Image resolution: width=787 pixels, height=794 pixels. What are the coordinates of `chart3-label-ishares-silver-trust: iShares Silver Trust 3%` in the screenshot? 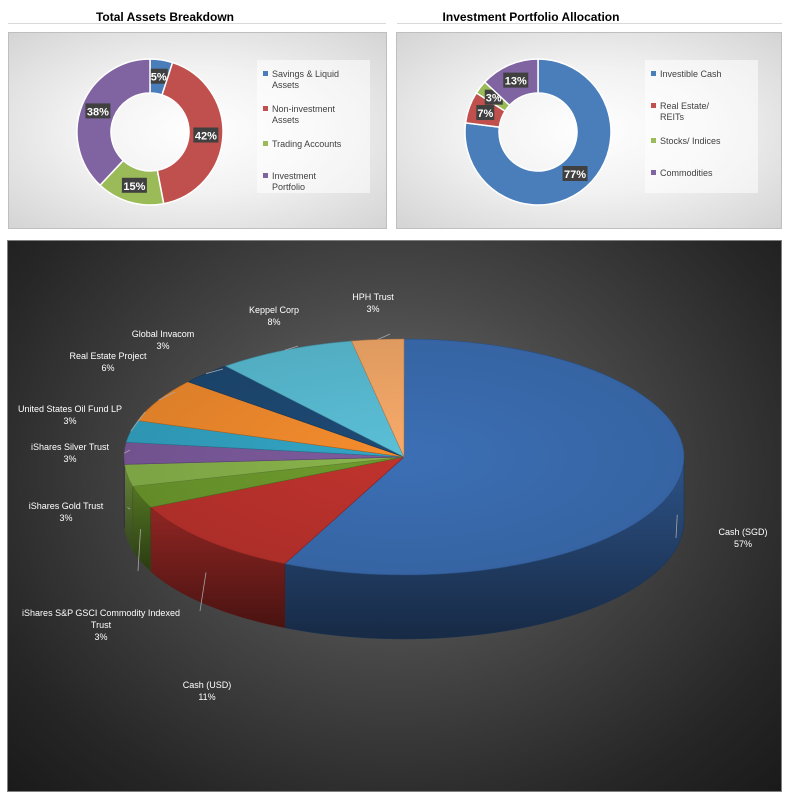 It's located at (70, 453).